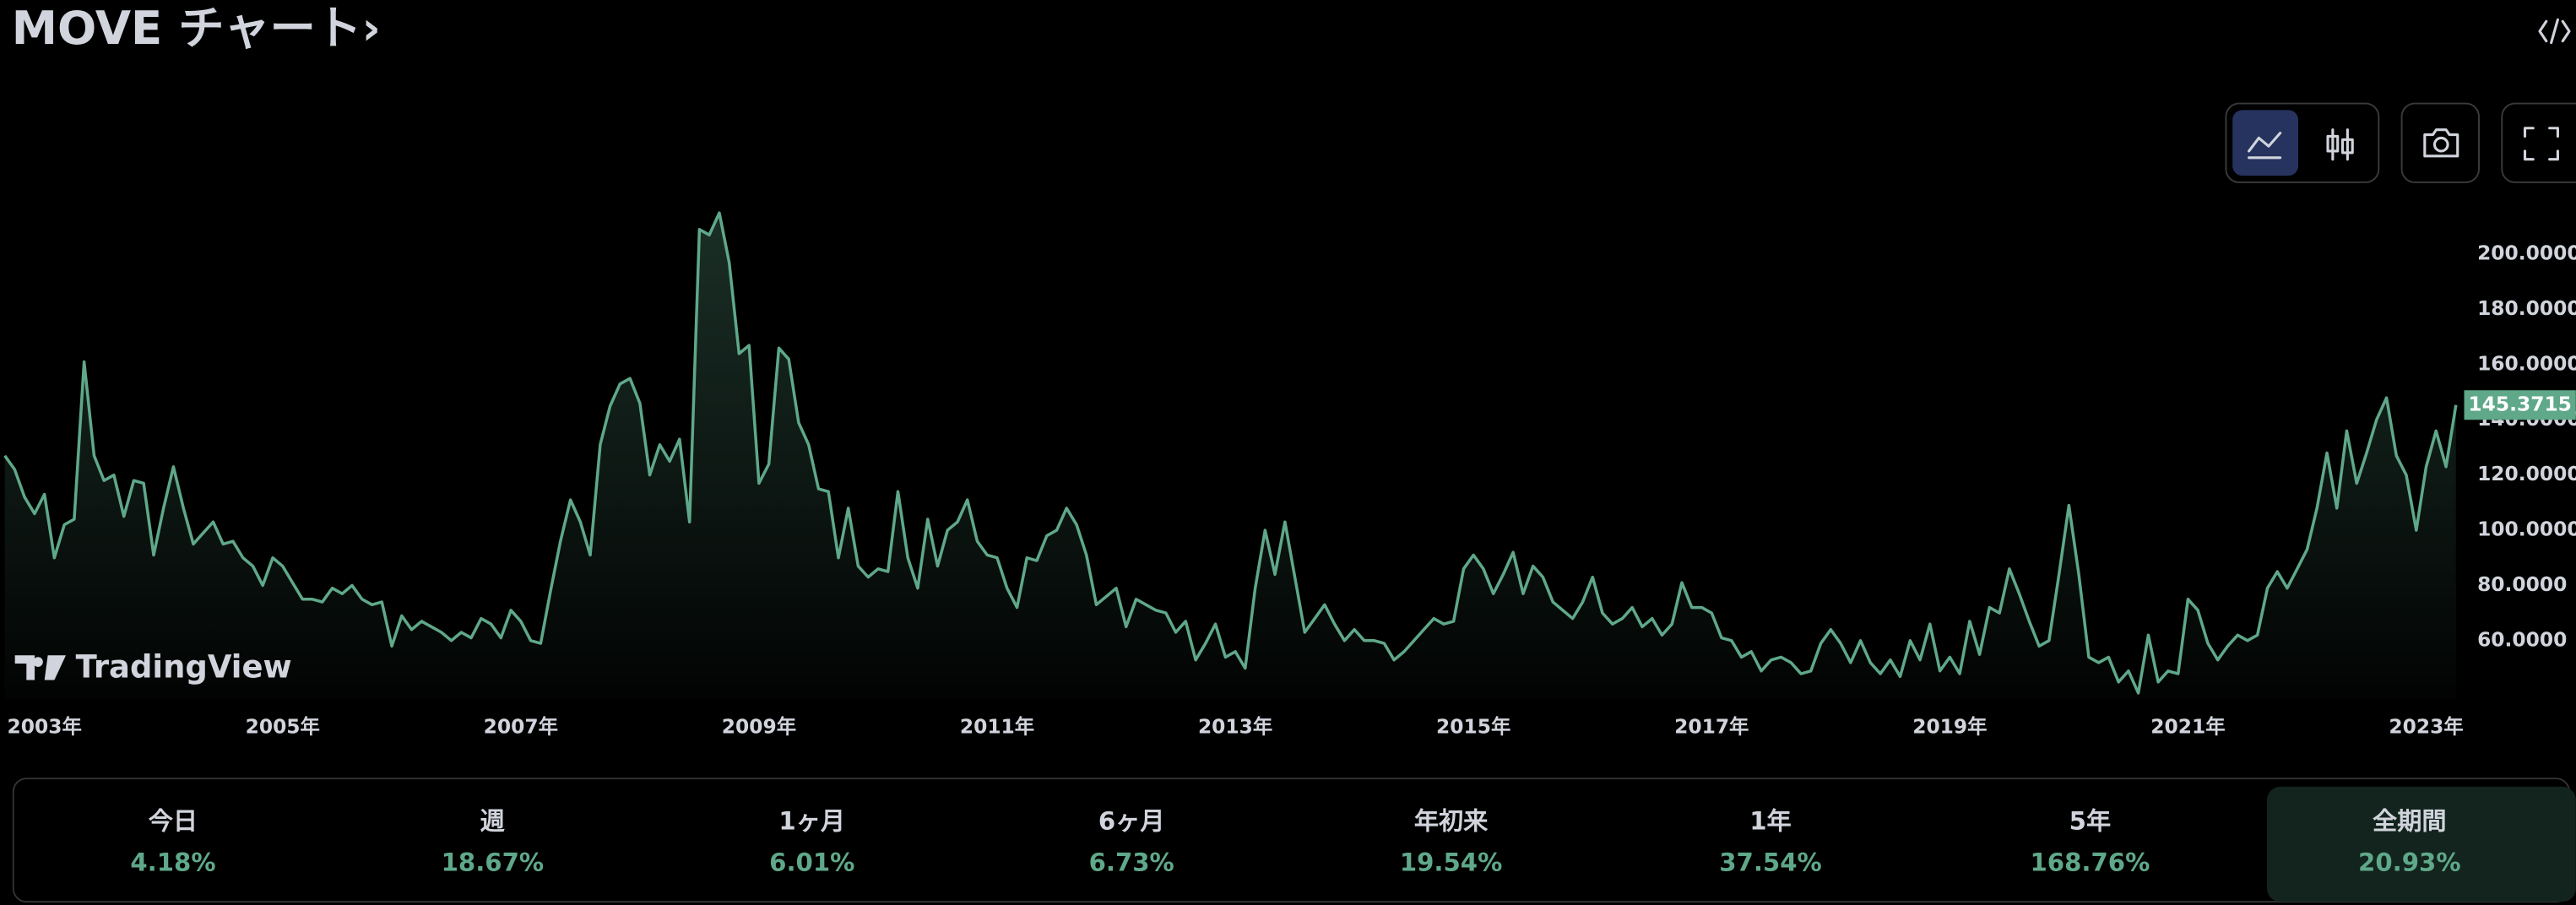 Image resolution: width=2576 pixels, height=905 pixels. What do you see at coordinates (759, 726) in the screenshot?
I see `x-tick-label: 2009年` at bounding box center [759, 726].